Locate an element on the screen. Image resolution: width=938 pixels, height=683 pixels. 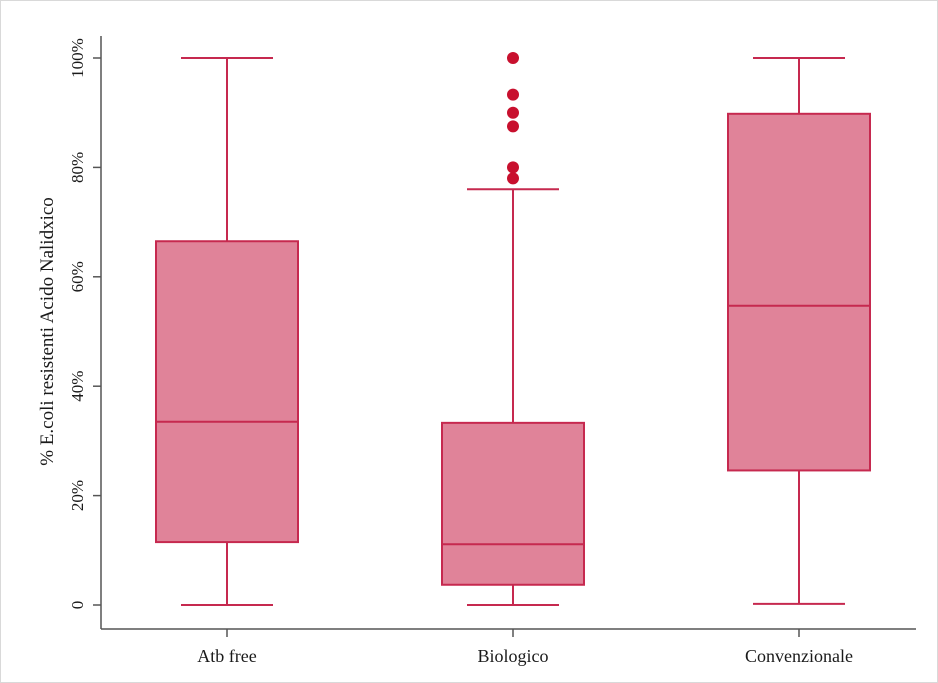
y-tick-label: 100% is located at coordinates (77, 58).